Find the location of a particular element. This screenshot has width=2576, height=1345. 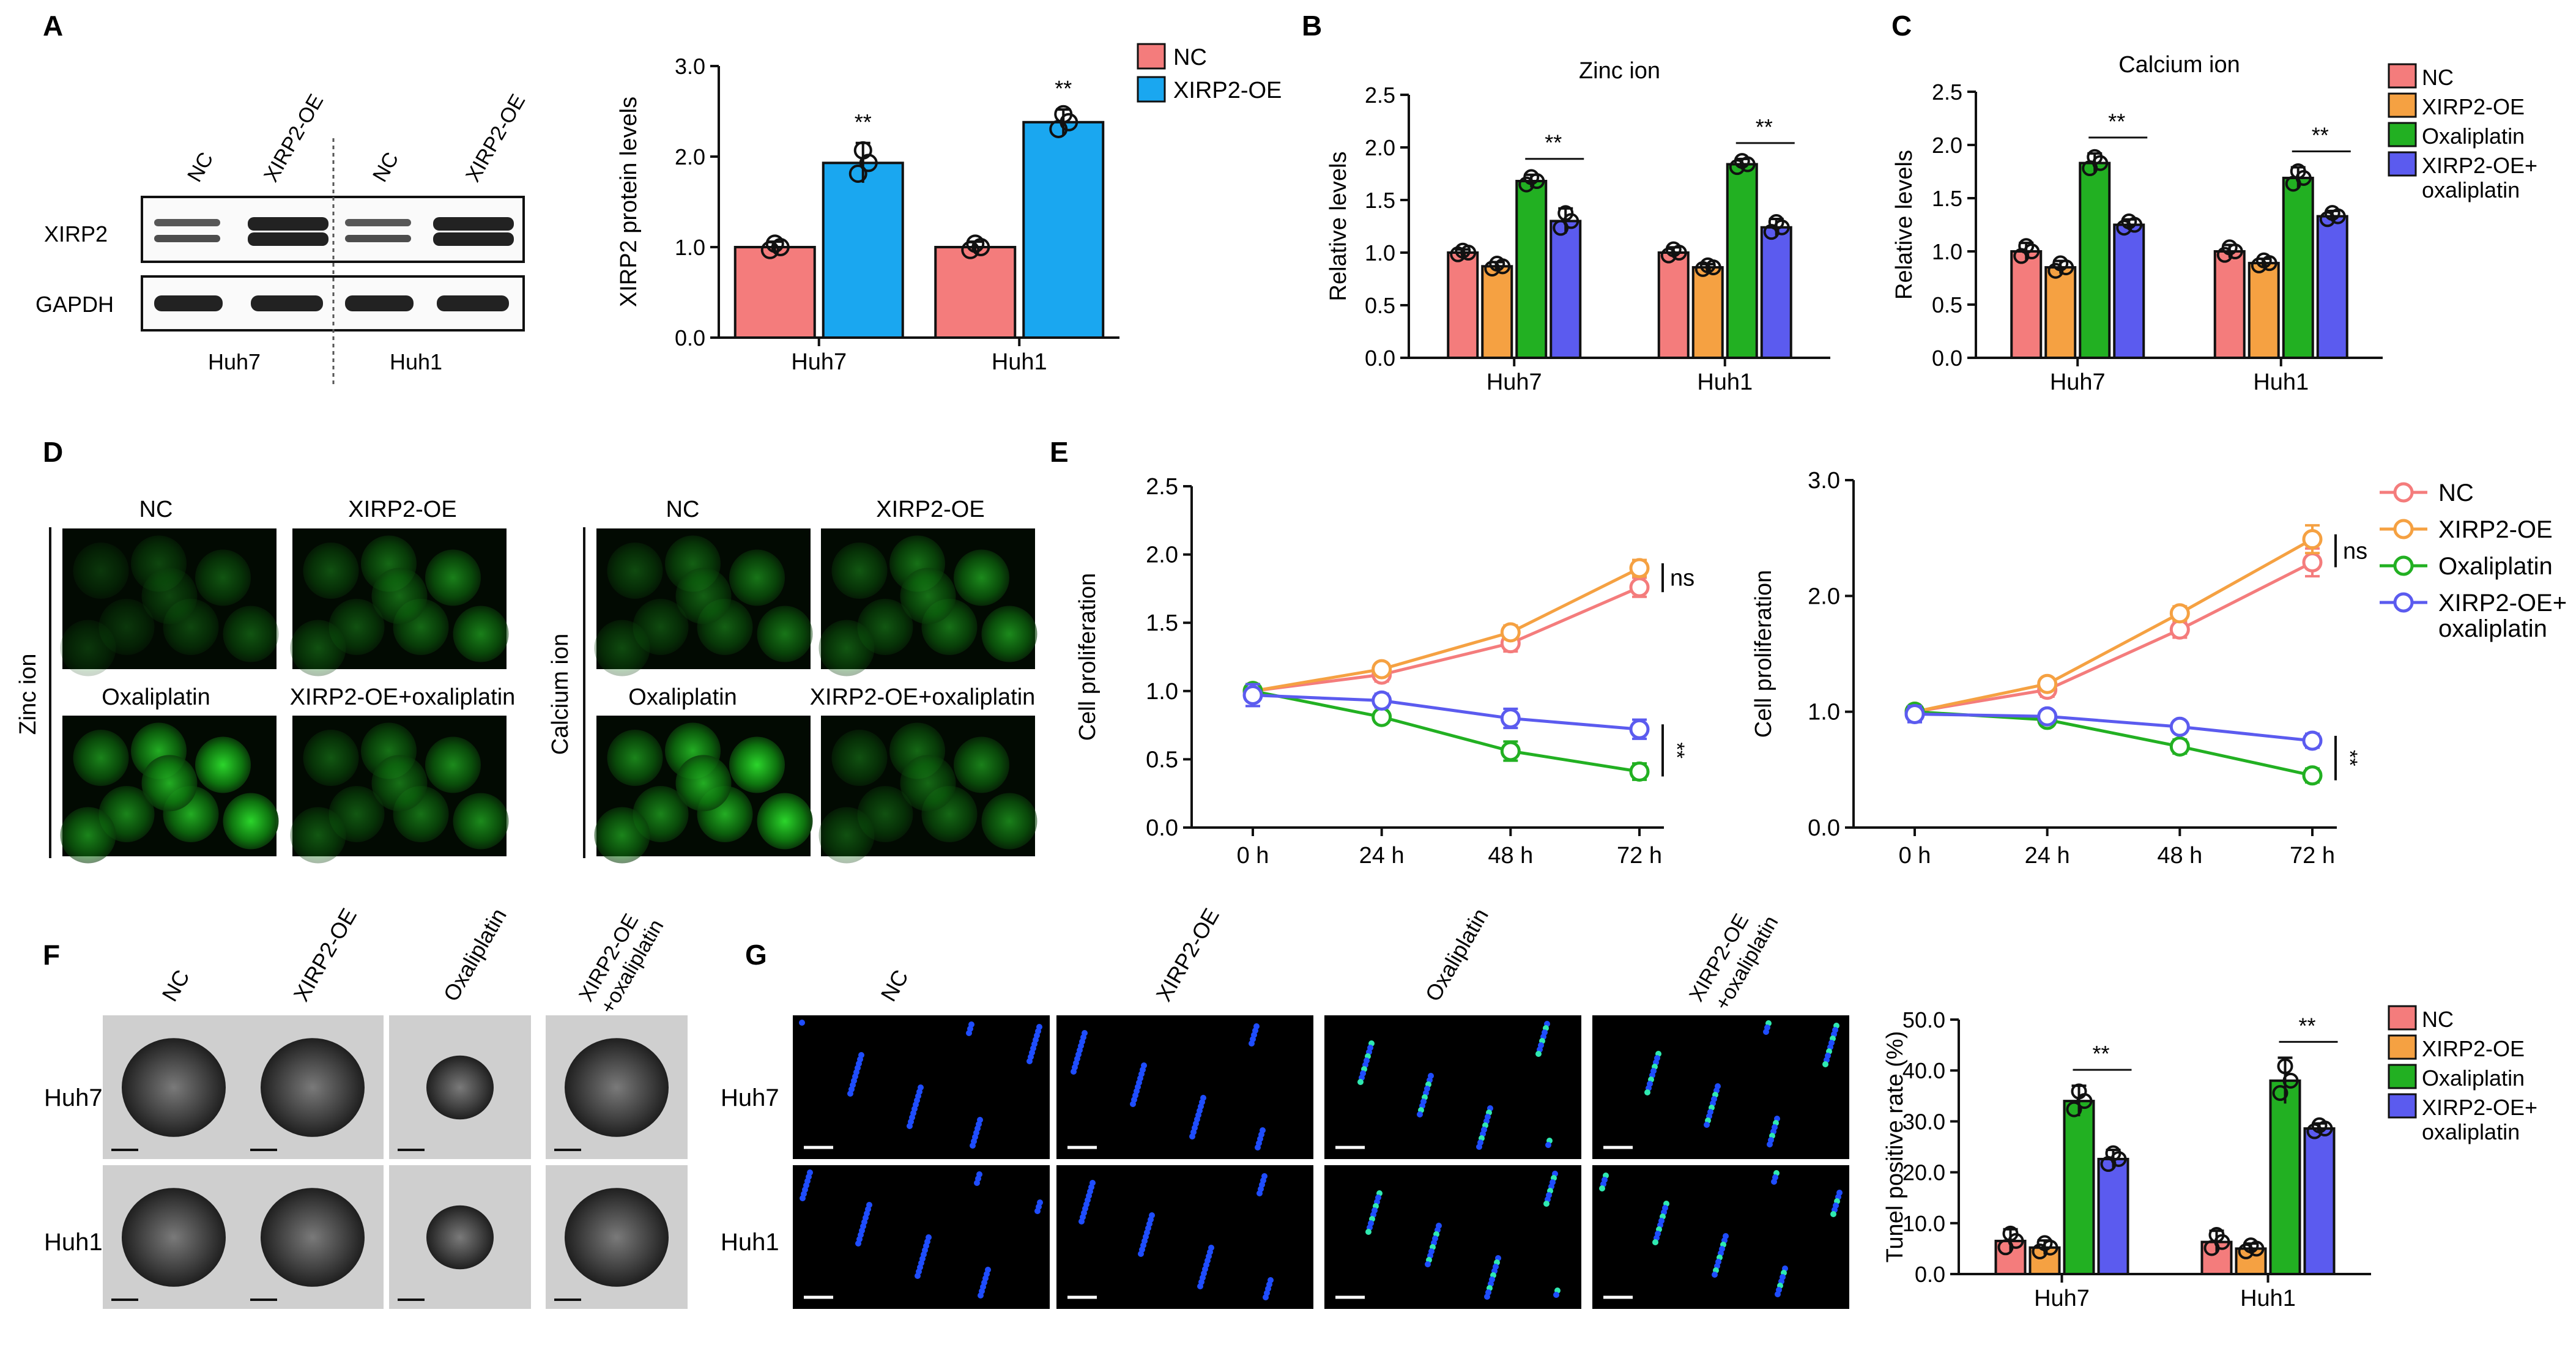

legend-label: Oxaliplatin is located at coordinates (2473, 1078).